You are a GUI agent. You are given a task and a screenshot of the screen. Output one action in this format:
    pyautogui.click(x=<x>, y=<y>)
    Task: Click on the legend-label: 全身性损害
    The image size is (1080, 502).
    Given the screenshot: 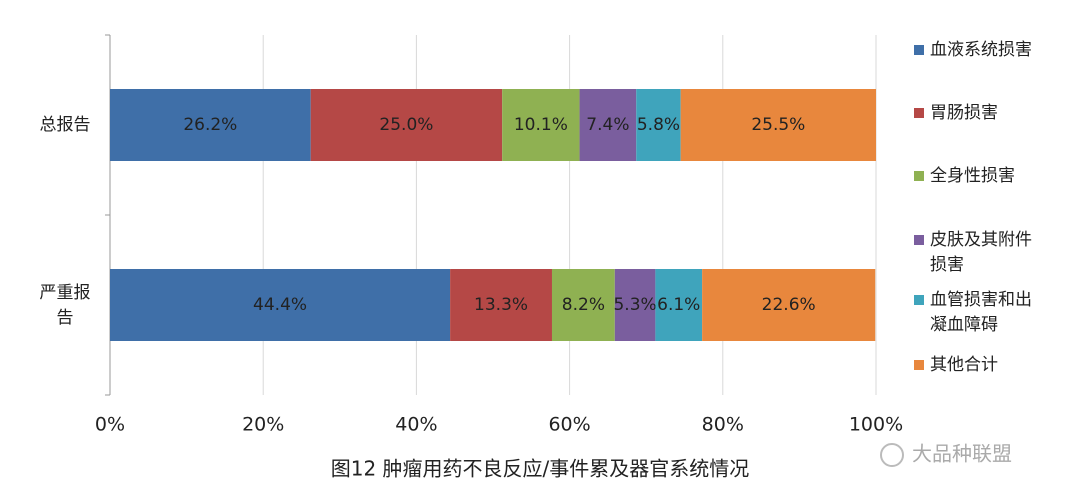 What is the action you would take?
    pyautogui.click(x=972, y=176)
    